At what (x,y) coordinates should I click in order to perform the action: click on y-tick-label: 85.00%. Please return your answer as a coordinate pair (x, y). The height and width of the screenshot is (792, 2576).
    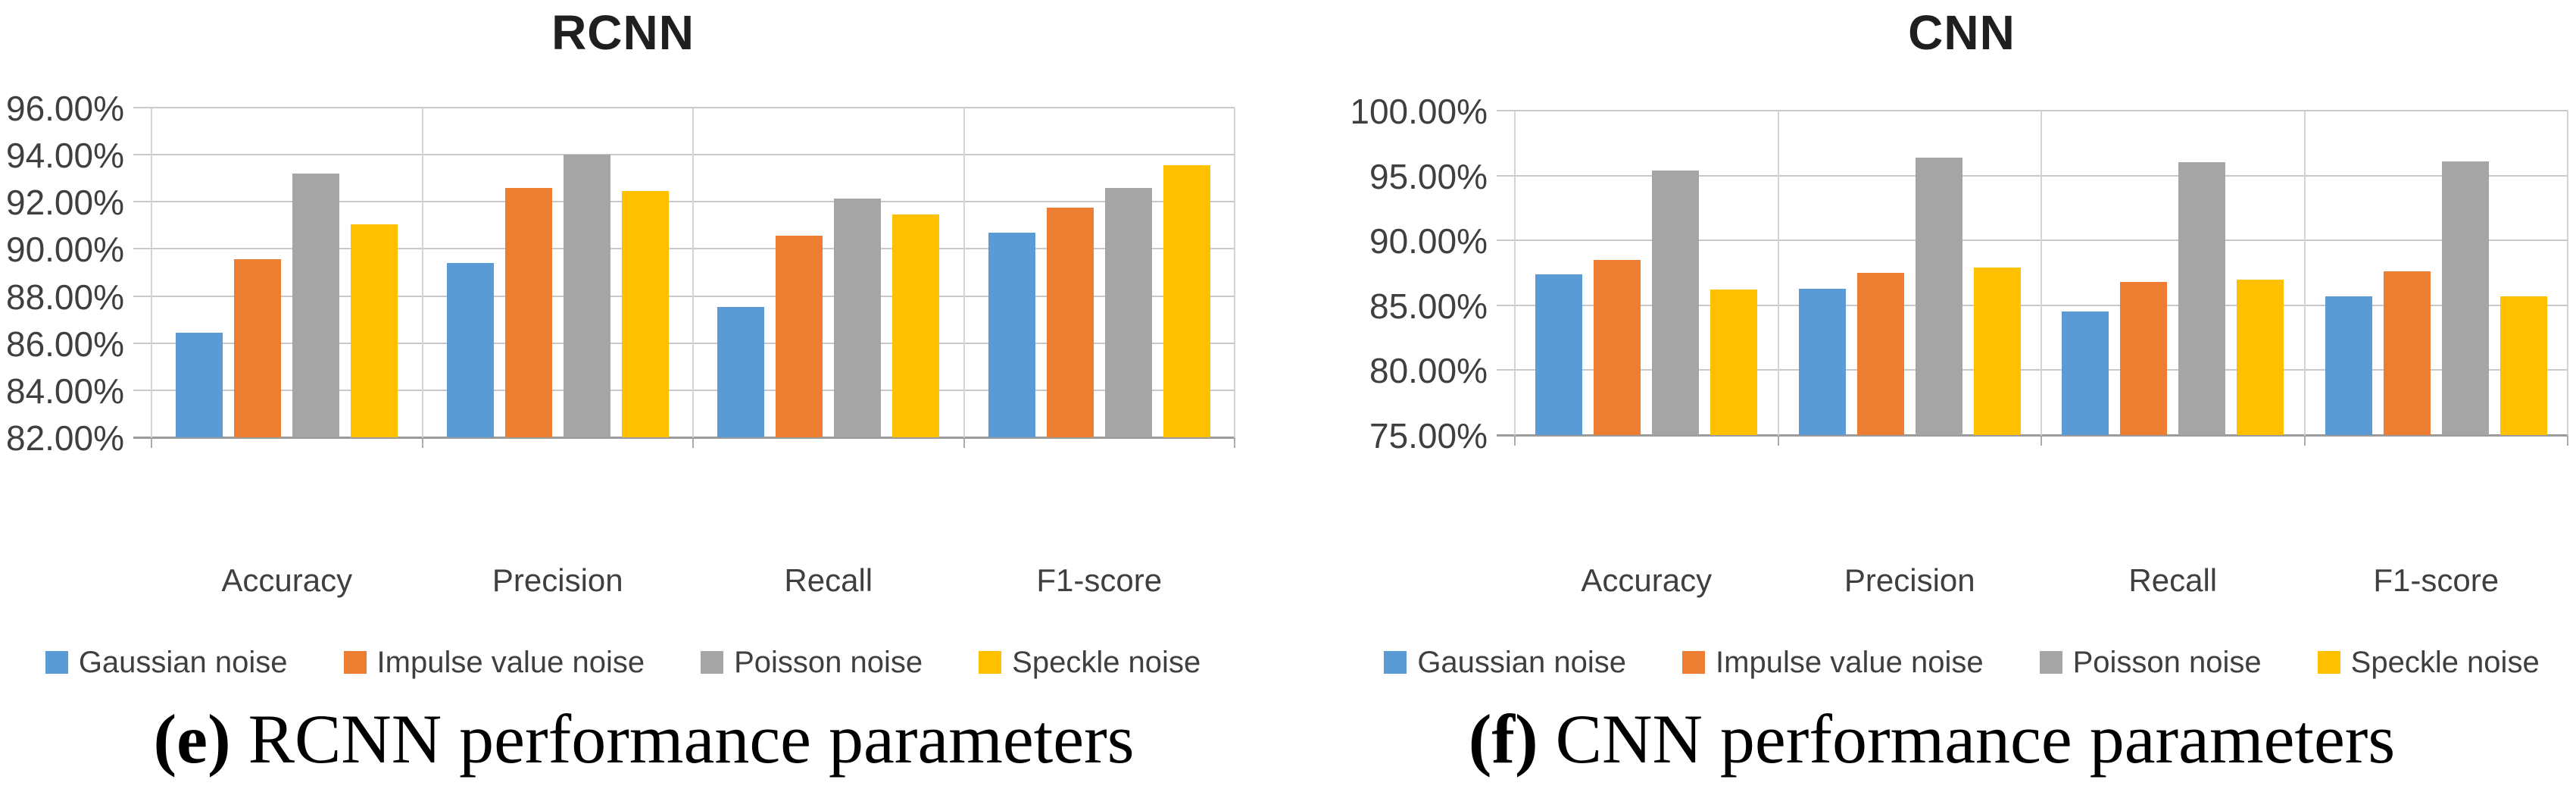
    Looking at the image, I should click on (1429, 306).